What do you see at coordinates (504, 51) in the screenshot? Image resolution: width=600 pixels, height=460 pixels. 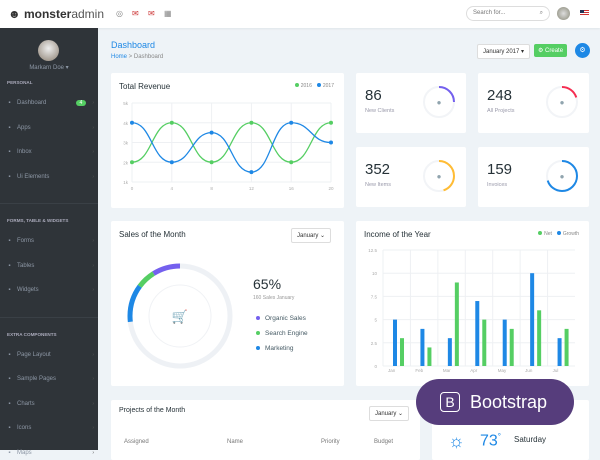 I see `month-select: January 2017 ▾` at bounding box center [504, 51].